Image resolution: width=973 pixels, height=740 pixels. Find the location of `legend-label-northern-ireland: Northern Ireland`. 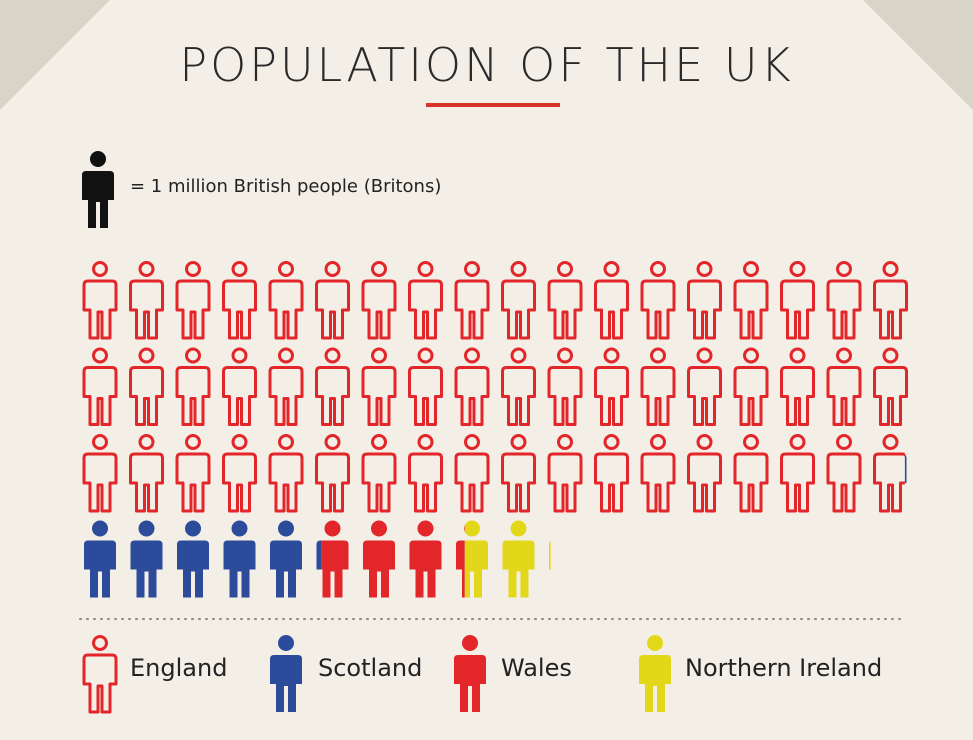

legend-label-northern-ireland: Northern Ireland is located at coordinates (784, 668).